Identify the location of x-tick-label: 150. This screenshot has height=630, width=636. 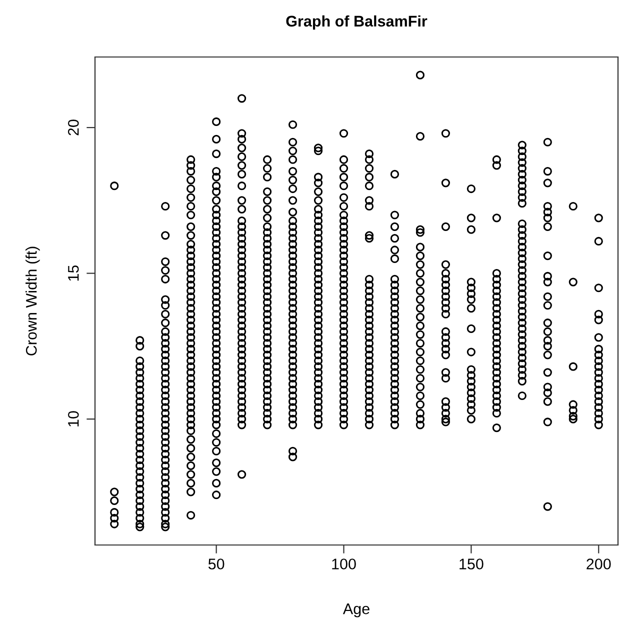
(472, 564).